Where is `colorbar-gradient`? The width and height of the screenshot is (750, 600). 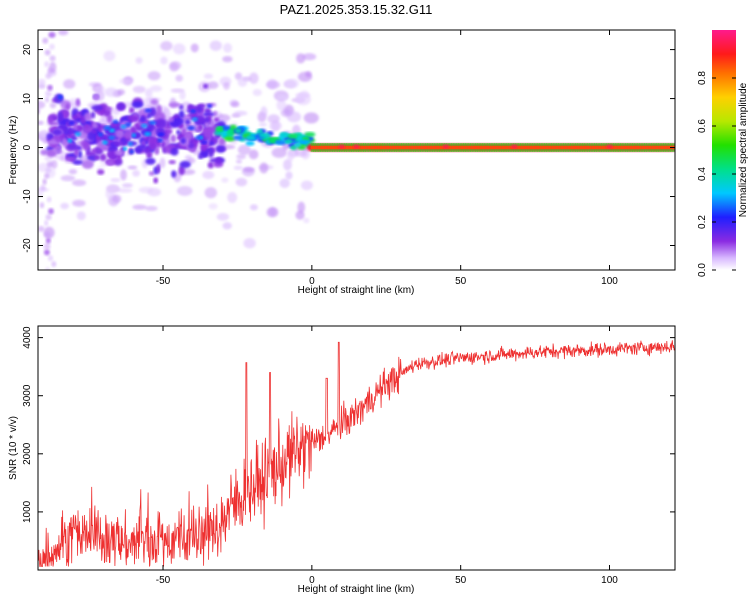
colorbar-gradient is located at coordinates (724, 150).